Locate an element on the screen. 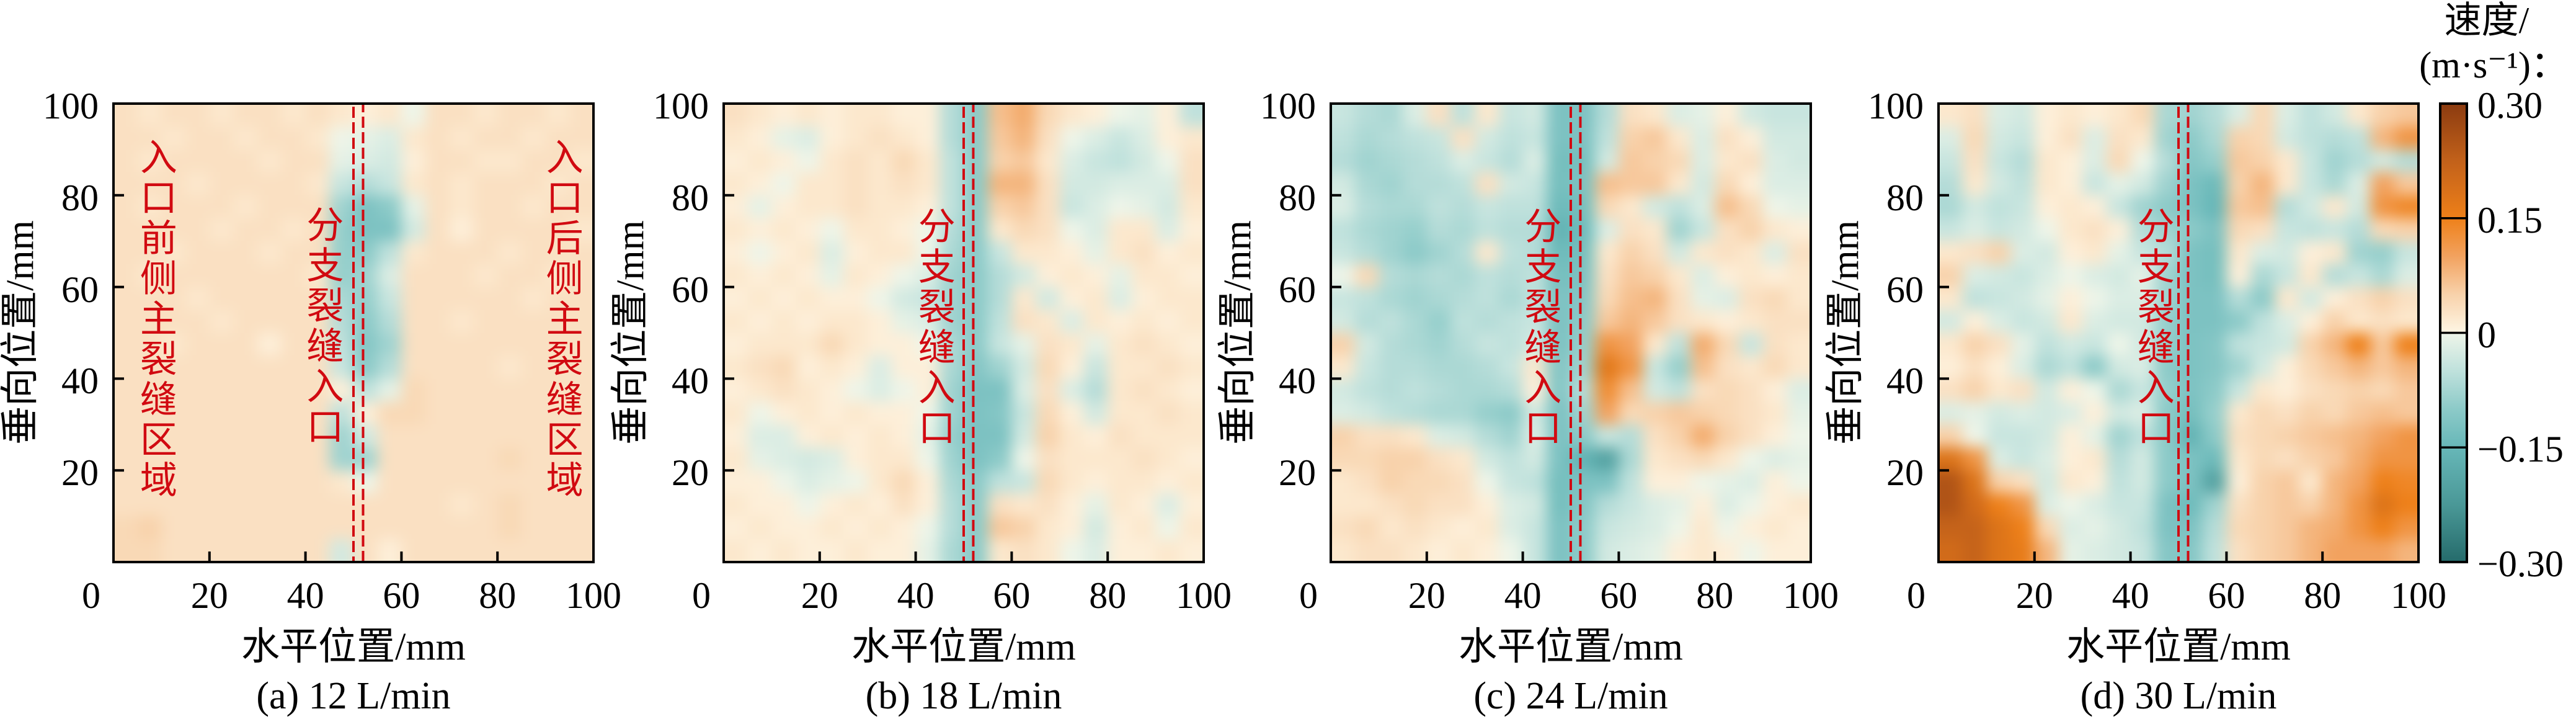 The height and width of the screenshot is (719, 2576). y-tick-label: 100 is located at coordinates (681, 106).